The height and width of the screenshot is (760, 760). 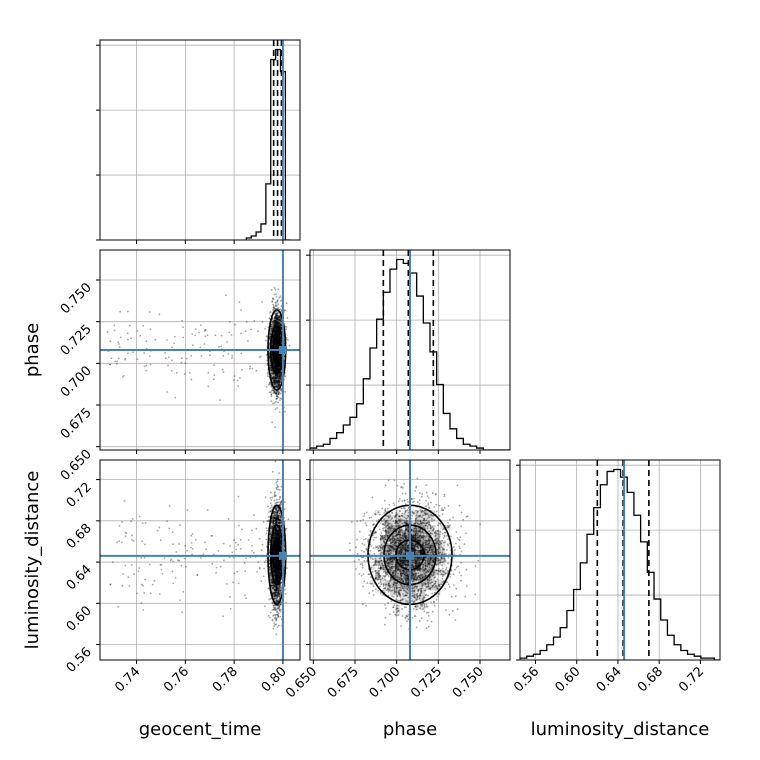 I want to click on density-cell, so click(x=273, y=383).